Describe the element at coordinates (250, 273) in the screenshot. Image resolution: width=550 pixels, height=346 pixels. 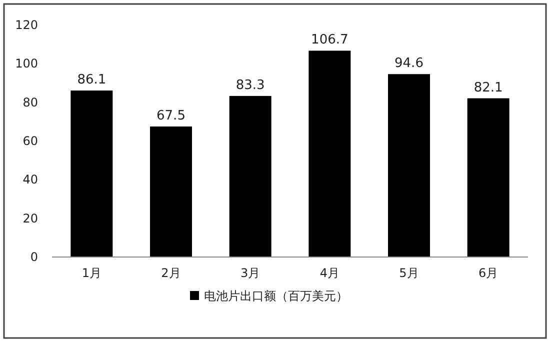
I see `x-tick-label: 3月` at that location.